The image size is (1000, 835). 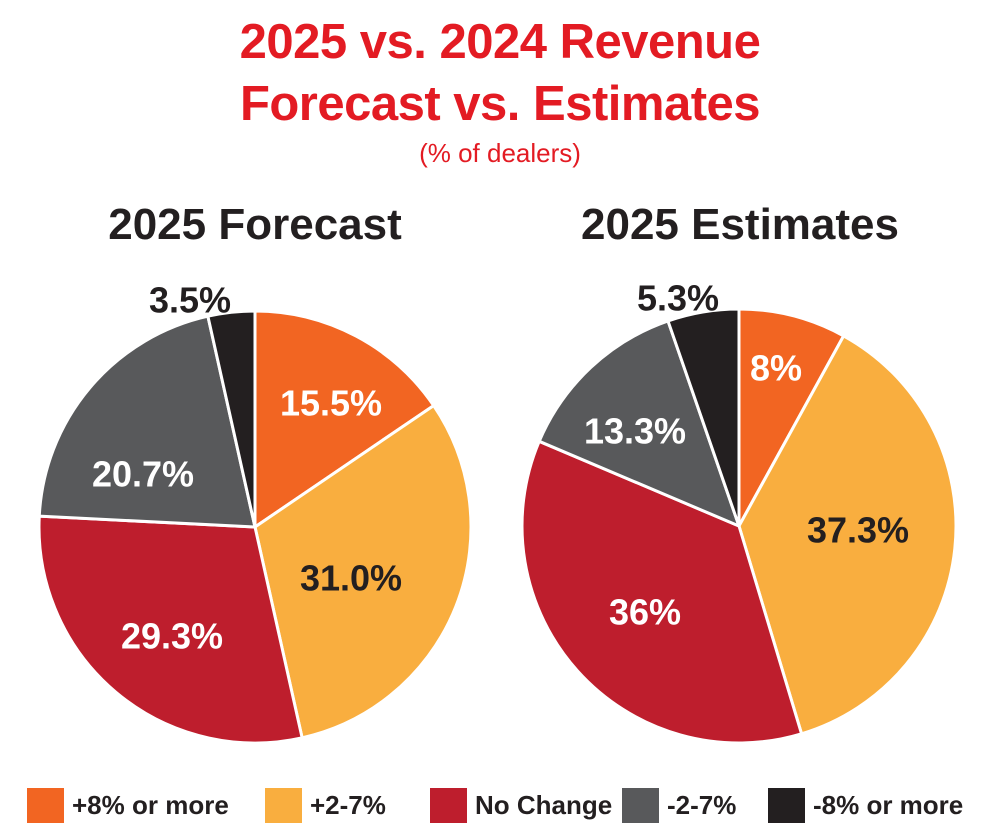 I want to click on legend-item-plus-8-or-more: +8% or more, so click(x=128, y=805).